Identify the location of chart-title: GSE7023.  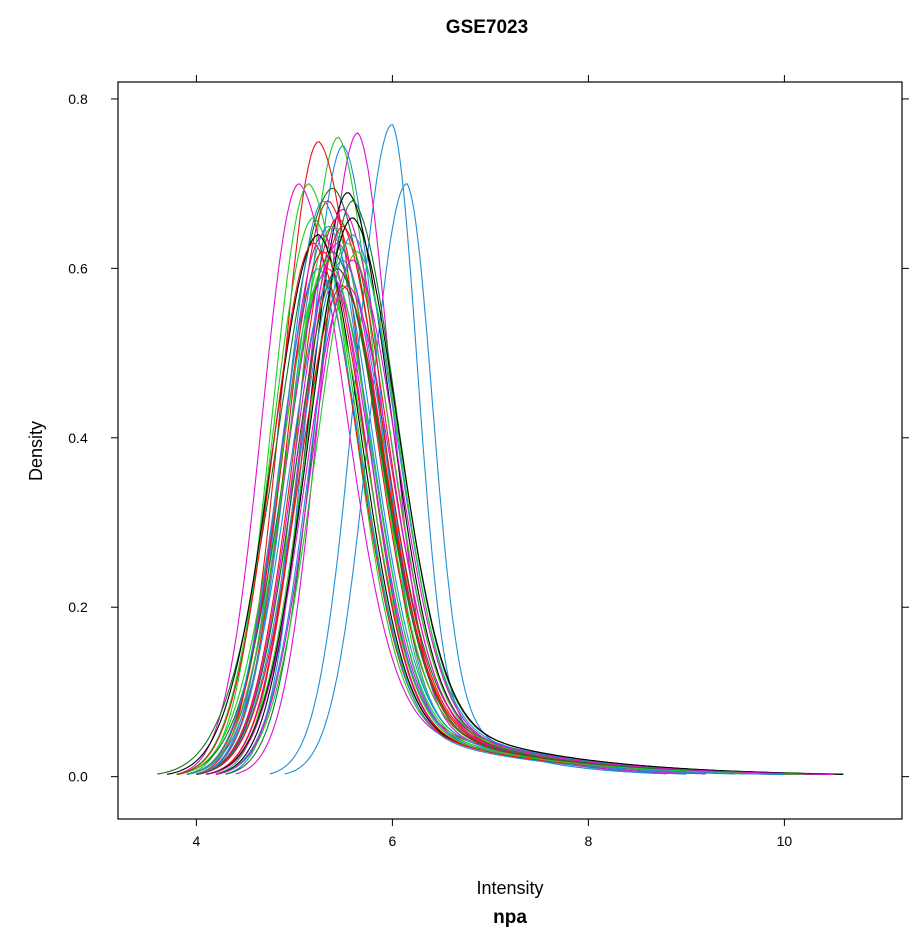
(487, 27).